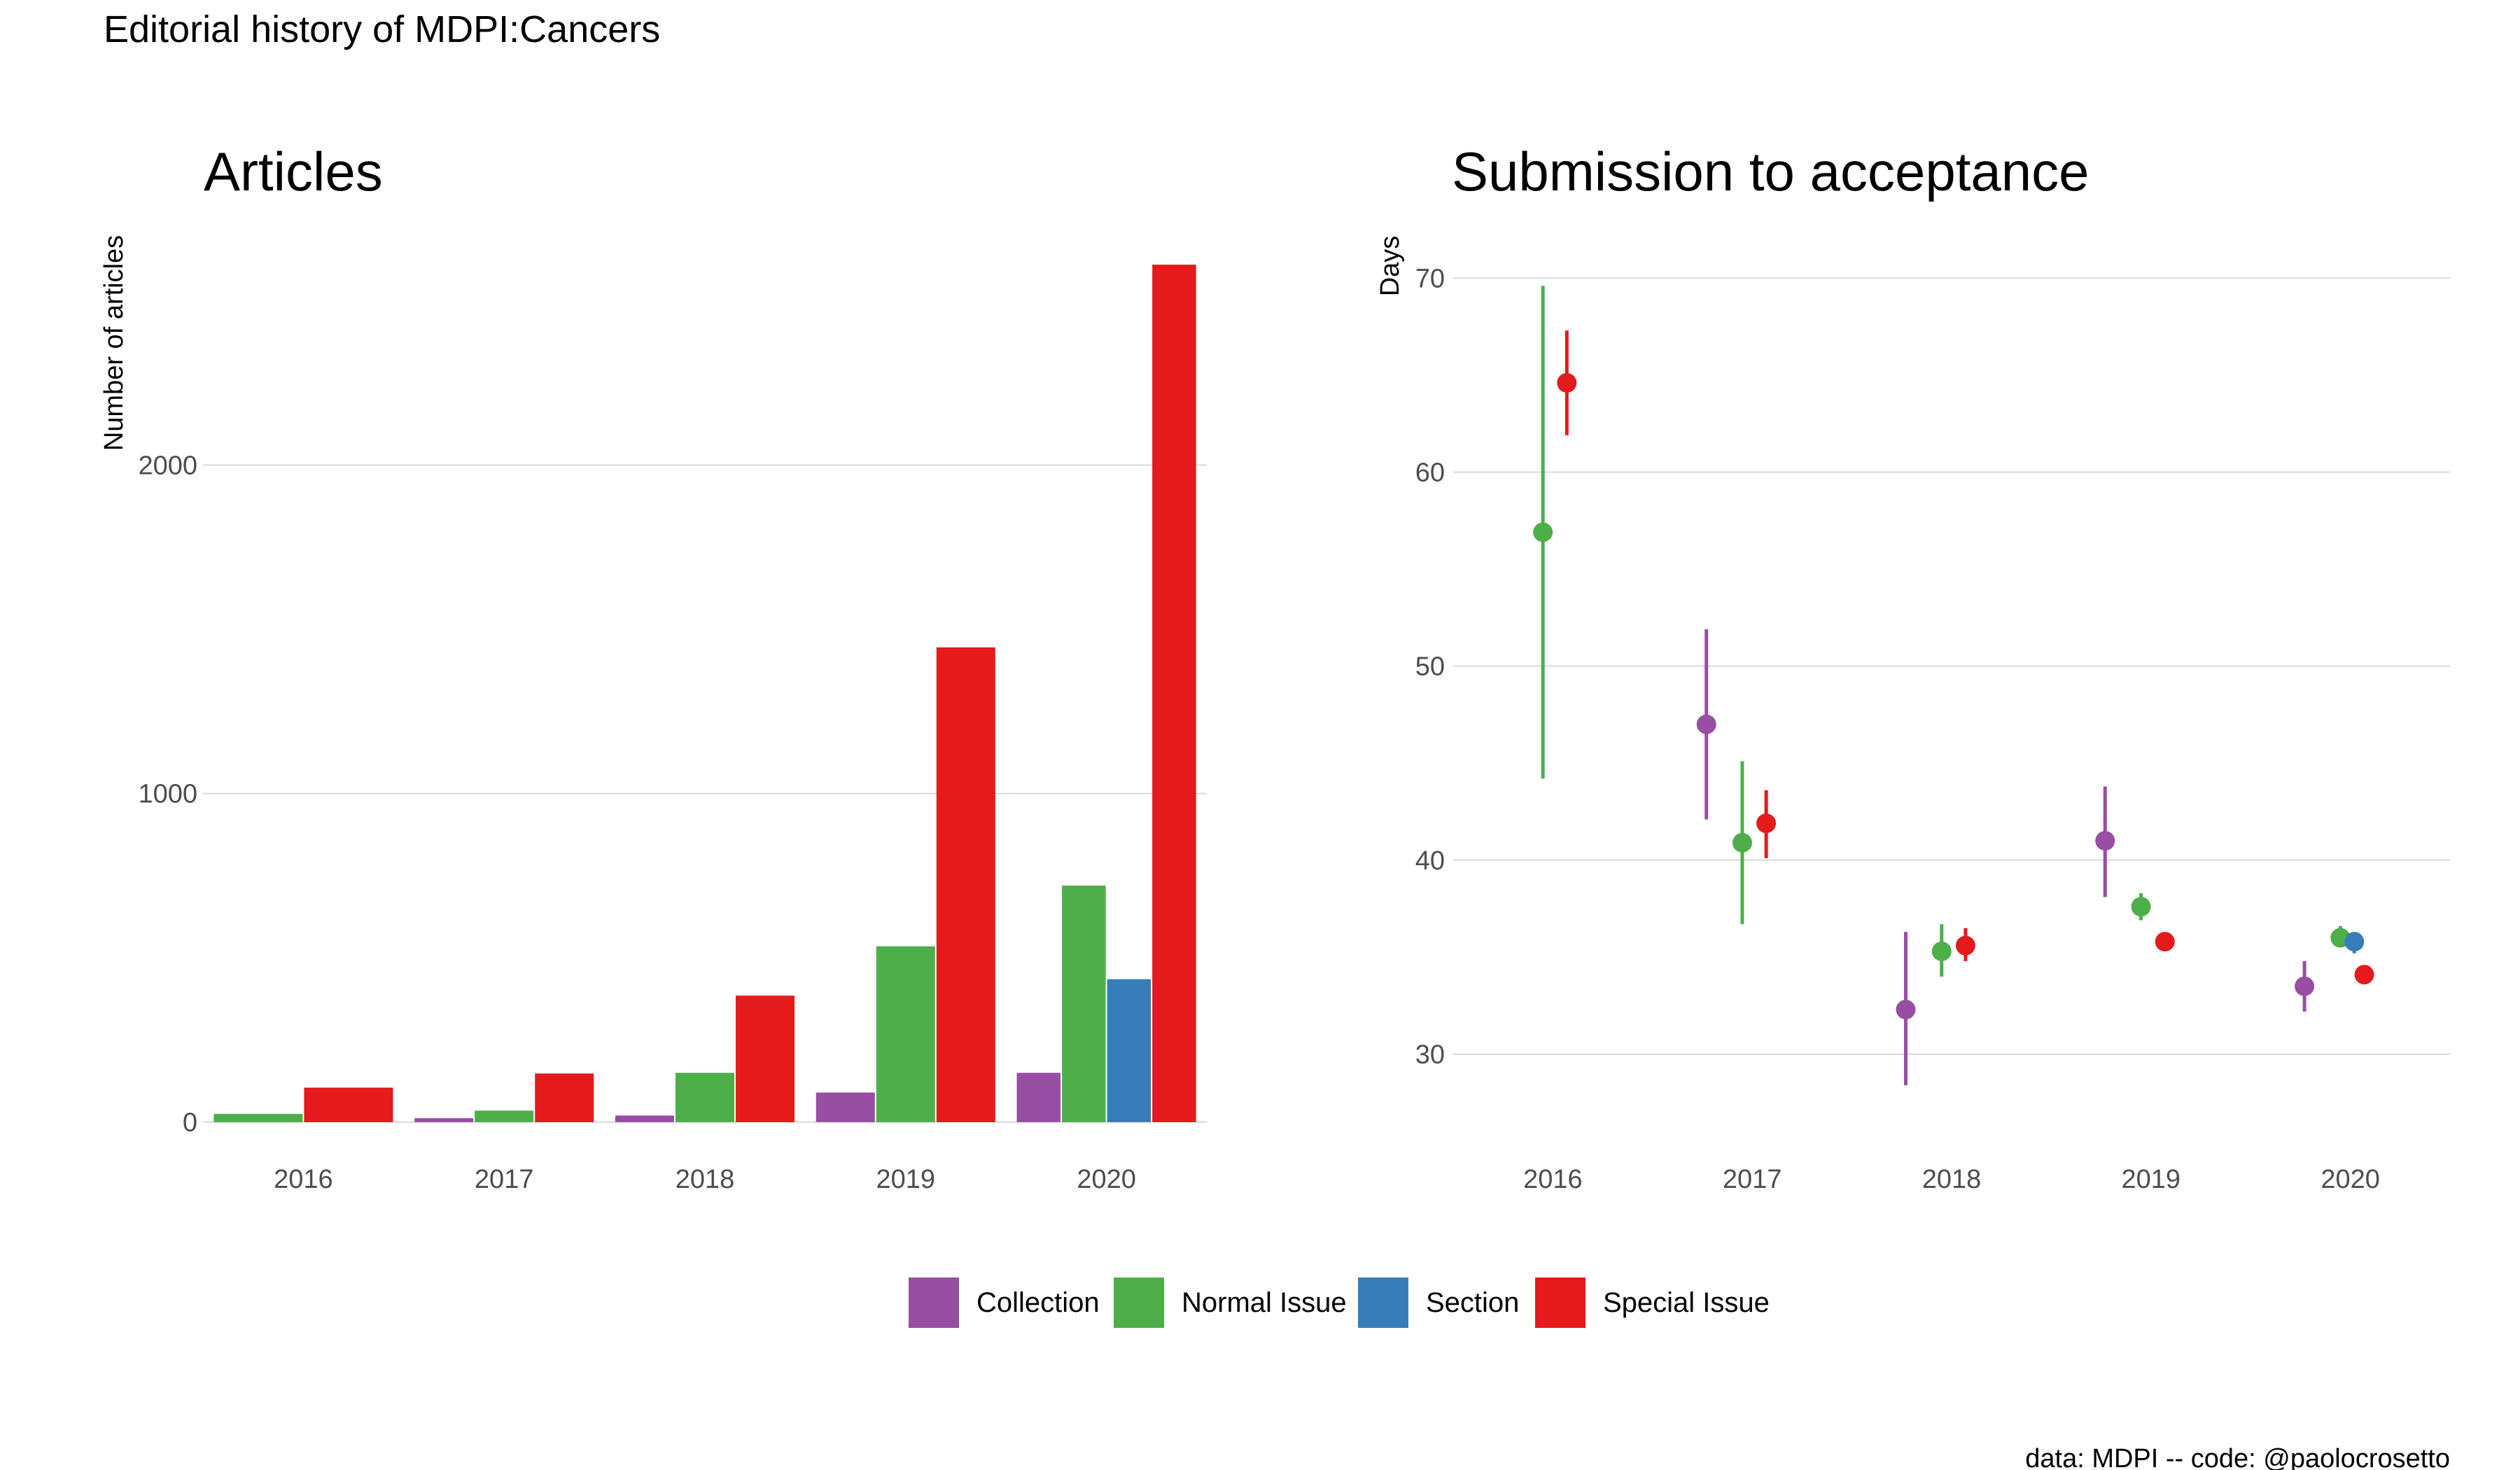 The width and height of the screenshot is (2520, 1470). What do you see at coordinates (2305, 986) in the screenshot?
I see `point-collection-2020` at bounding box center [2305, 986].